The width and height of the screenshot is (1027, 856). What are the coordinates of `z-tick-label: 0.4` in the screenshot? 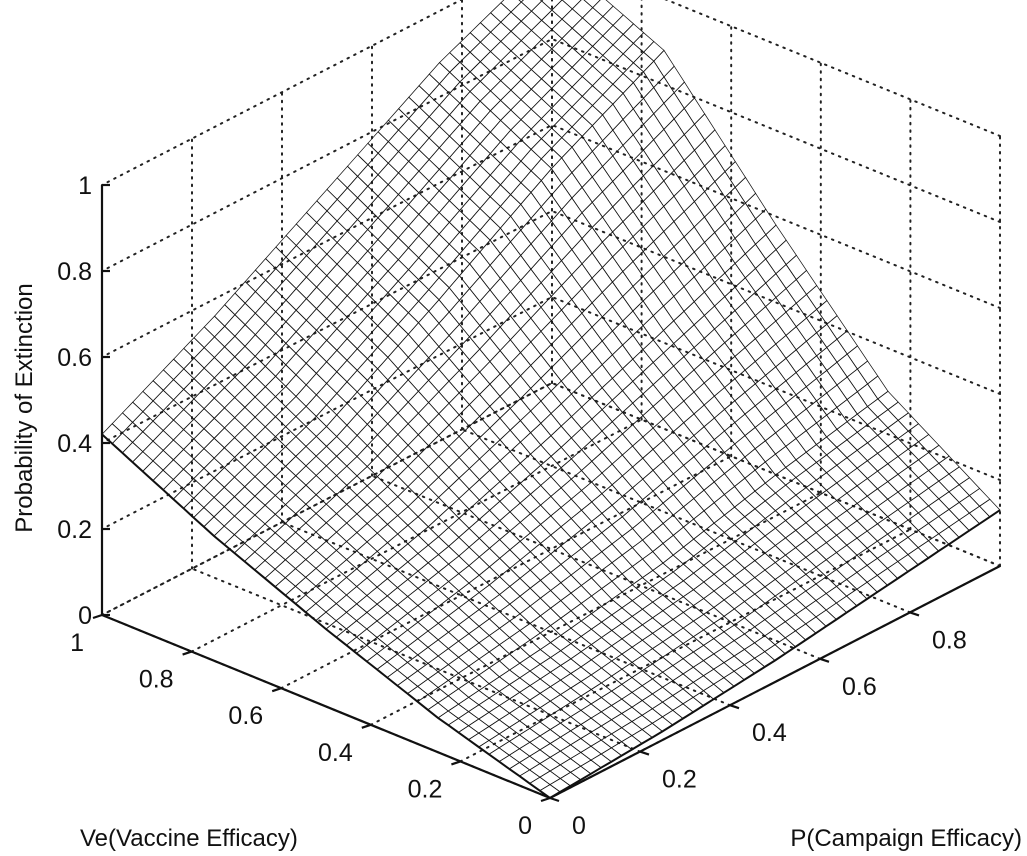 It's located at (74, 444).